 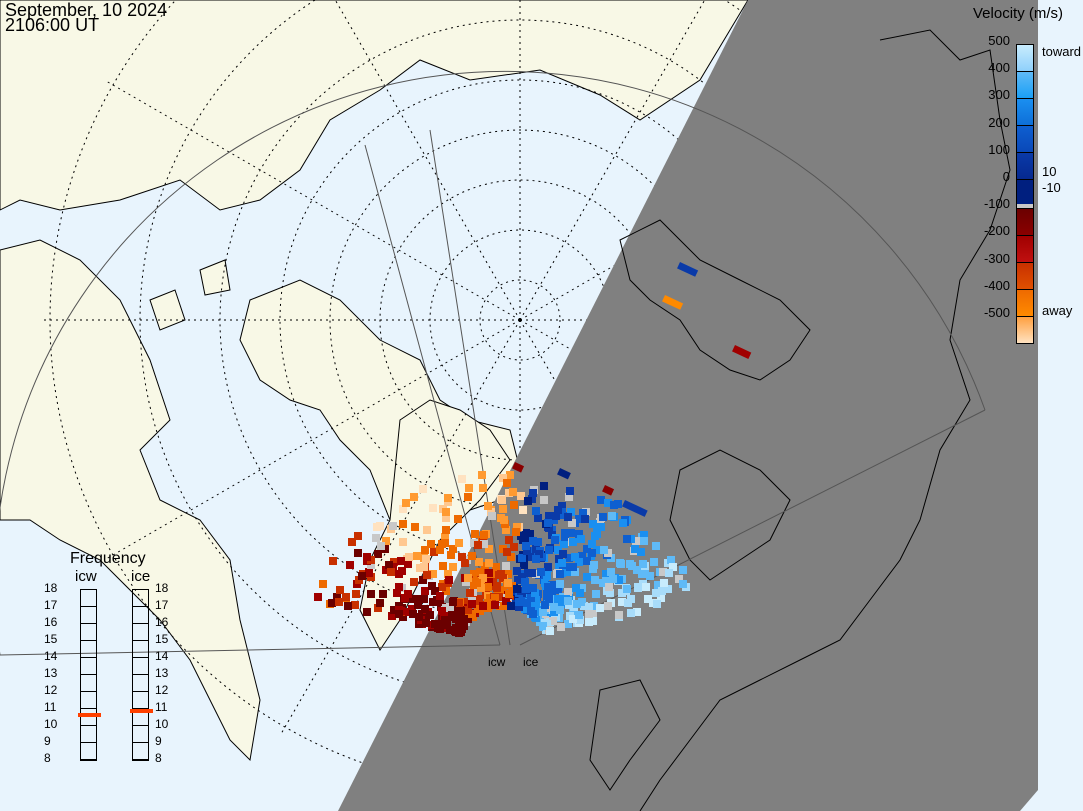 What do you see at coordinates (89, 714) in the screenshot?
I see `frequency-marker` at bounding box center [89, 714].